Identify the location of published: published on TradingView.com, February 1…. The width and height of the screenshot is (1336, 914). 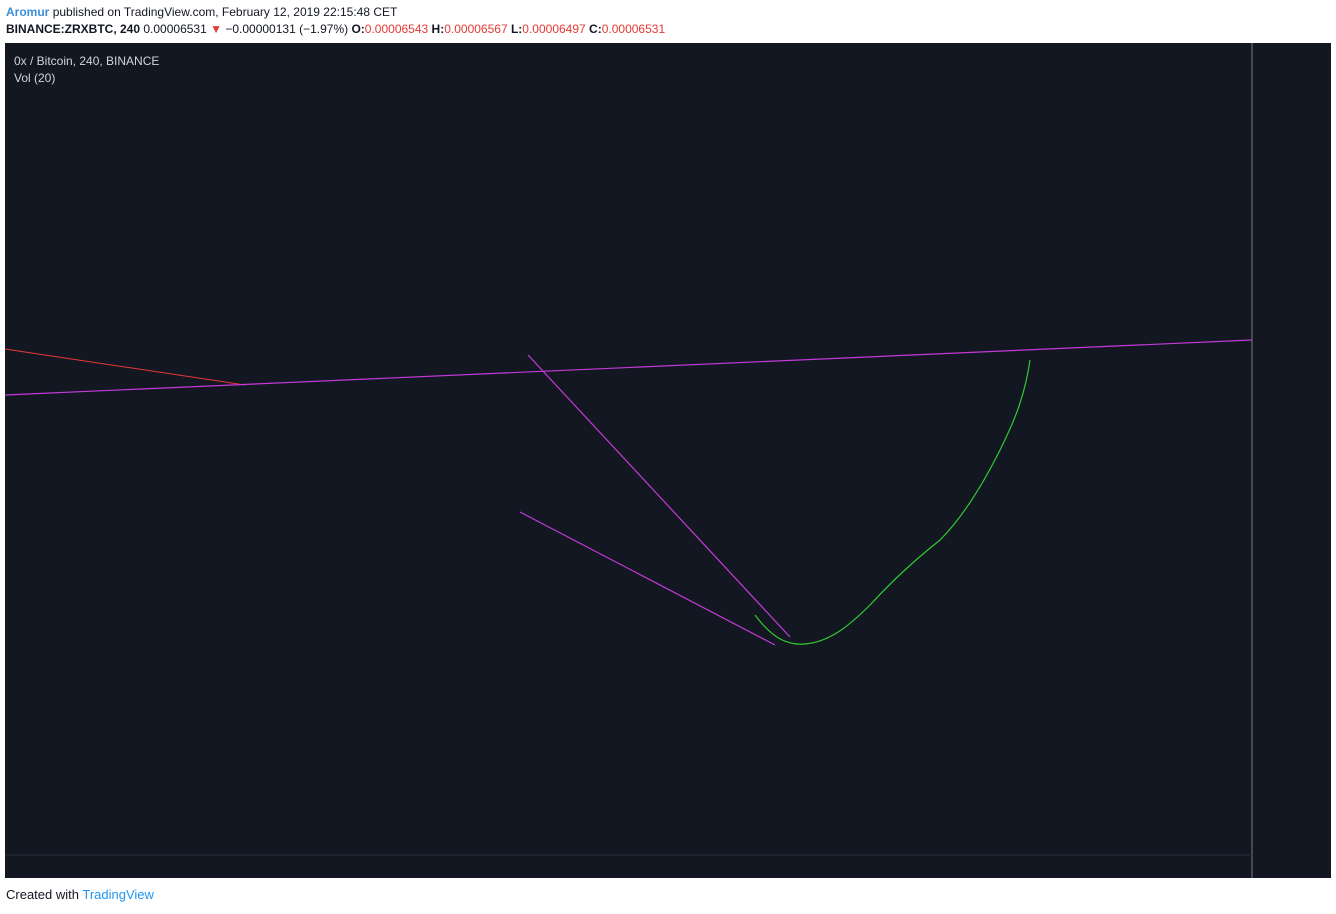
(225, 12).